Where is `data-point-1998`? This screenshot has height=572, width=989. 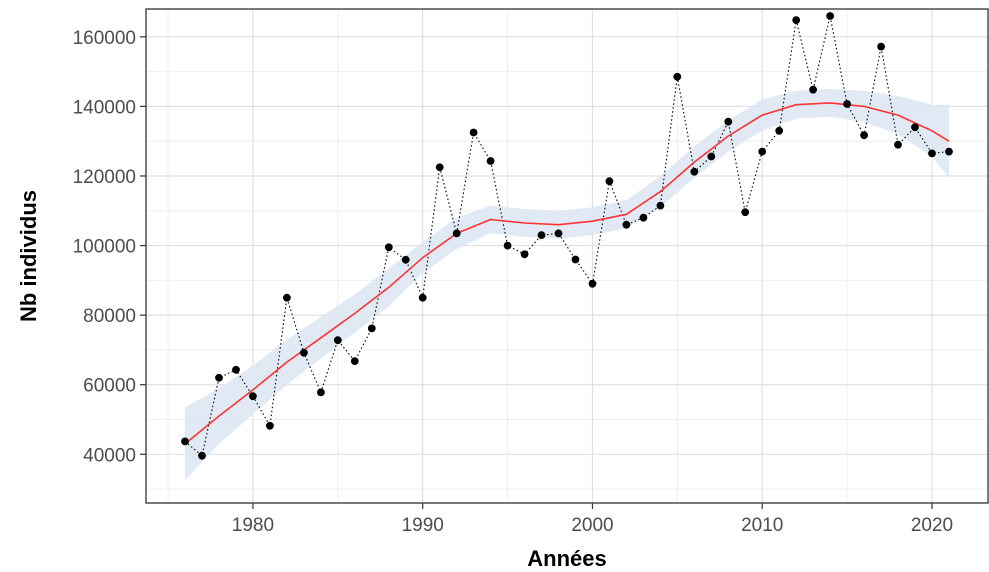 data-point-1998 is located at coordinates (558, 233).